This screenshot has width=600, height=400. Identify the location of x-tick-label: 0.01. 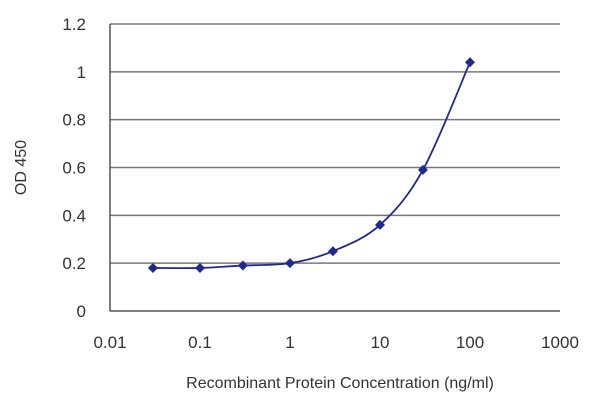
(109, 342).